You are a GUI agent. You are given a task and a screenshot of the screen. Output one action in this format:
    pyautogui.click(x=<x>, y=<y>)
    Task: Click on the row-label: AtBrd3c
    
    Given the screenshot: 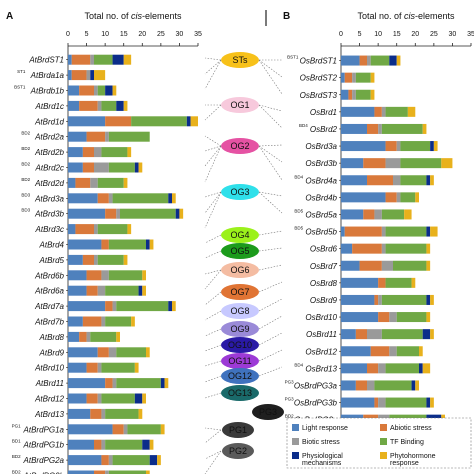 What is the action you would take?
    pyautogui.click(x=49, y=229)
    